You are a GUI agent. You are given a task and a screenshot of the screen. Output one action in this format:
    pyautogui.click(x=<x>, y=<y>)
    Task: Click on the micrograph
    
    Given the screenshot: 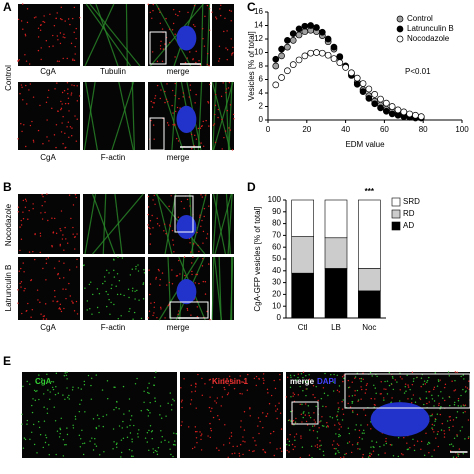 What is the action you would take?
    pyautogui.click(x=49, y=224)
    